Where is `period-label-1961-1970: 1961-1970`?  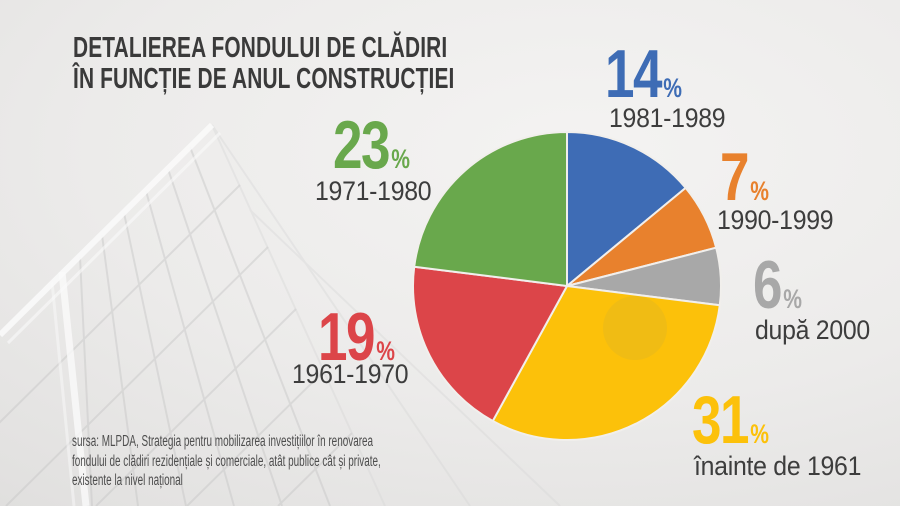 period-label-1961-1970: 1961-1970 is located at coordinates (350, 374).